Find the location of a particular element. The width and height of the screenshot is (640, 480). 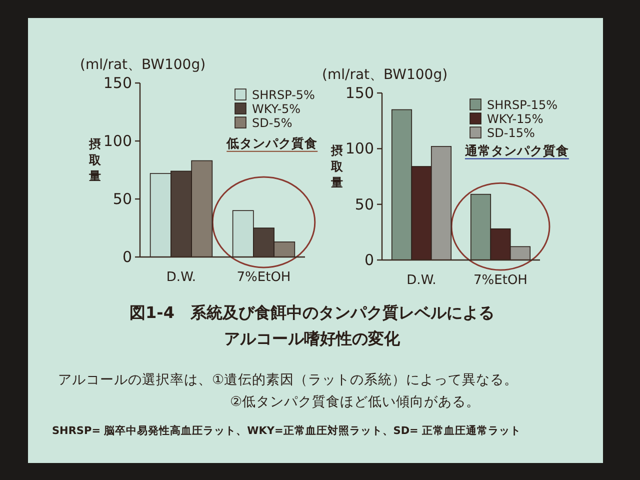

legend-label: WKY-15% is located at coordinates (515, 119).